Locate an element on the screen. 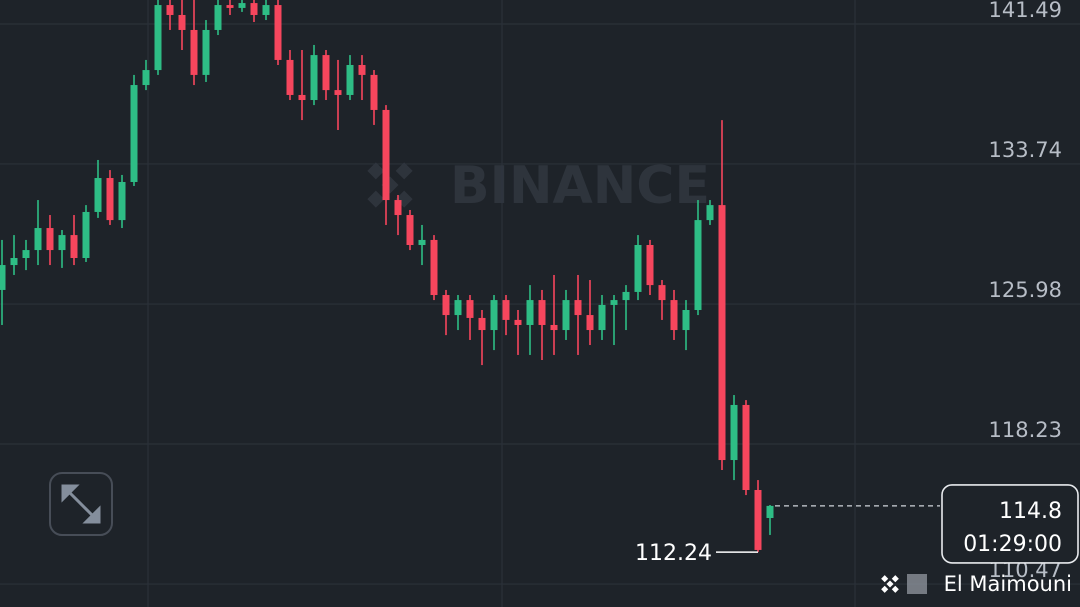  last-price-label: 114.8 is located at coordinates (1030, 511).